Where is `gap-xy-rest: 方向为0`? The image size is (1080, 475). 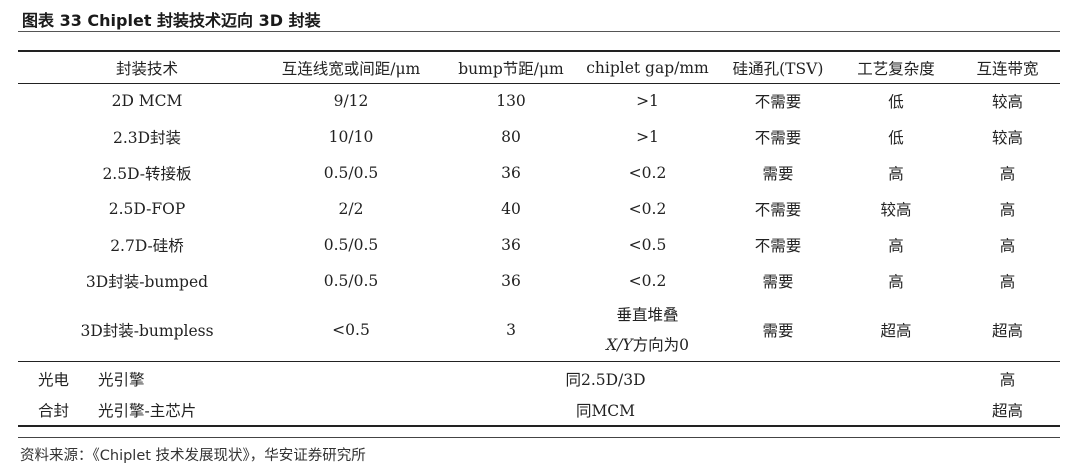
gap-xy-rest: 方向为0 is located at coordinates (660, 345).